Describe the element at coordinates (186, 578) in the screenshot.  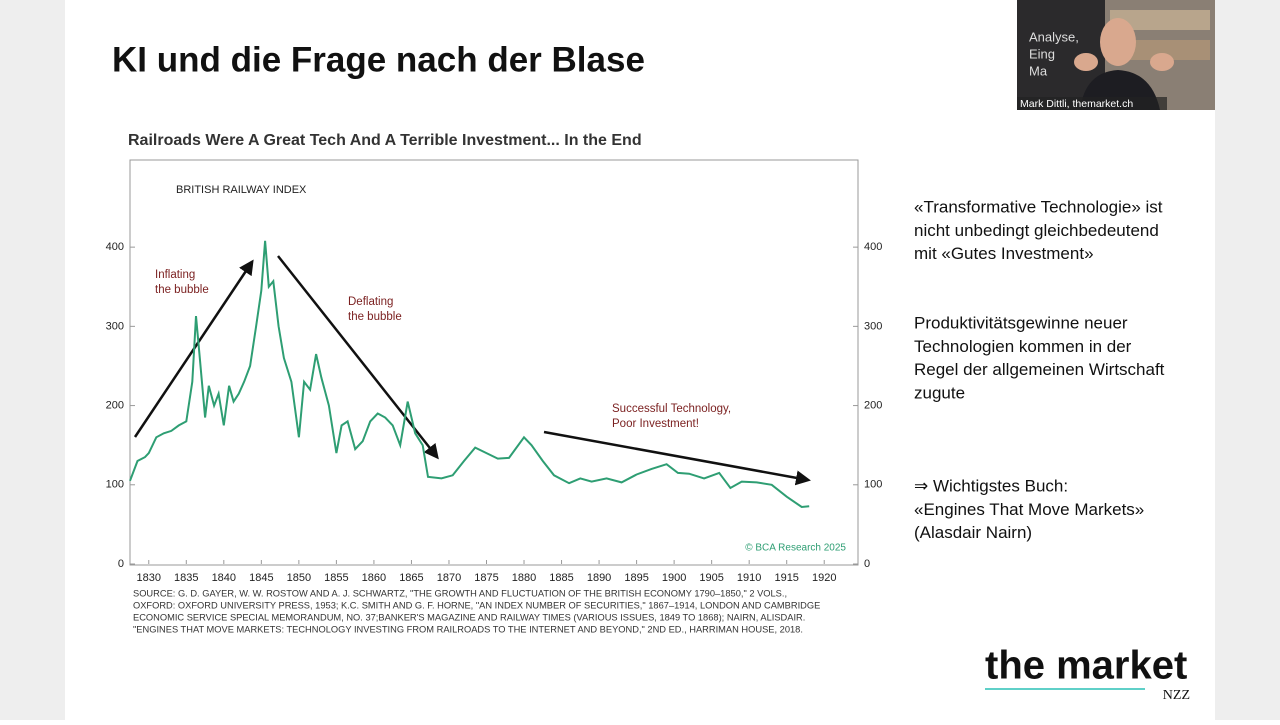
I see `x-tick-label: 1835` at that location.